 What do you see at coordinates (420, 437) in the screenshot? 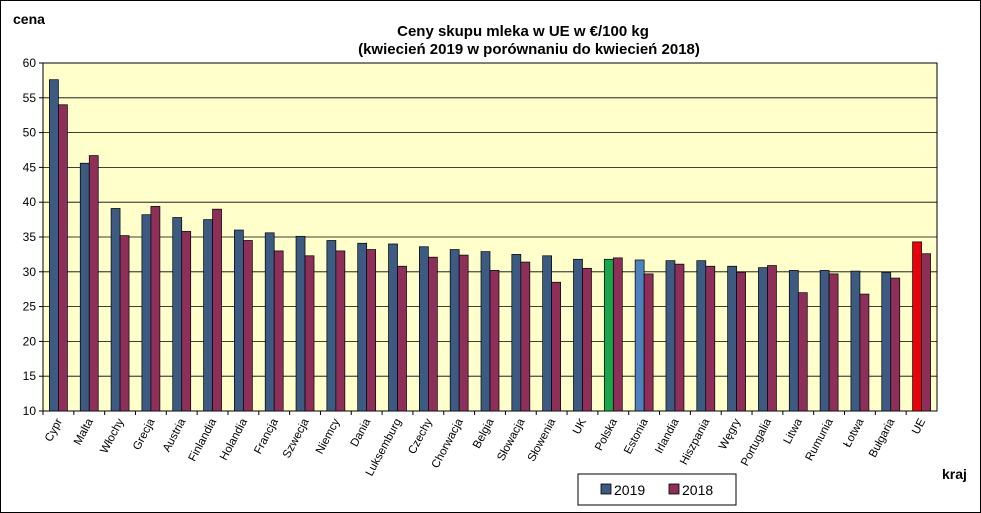
I see `x-tick-label: Czechy` at bounding box center [420, 437].